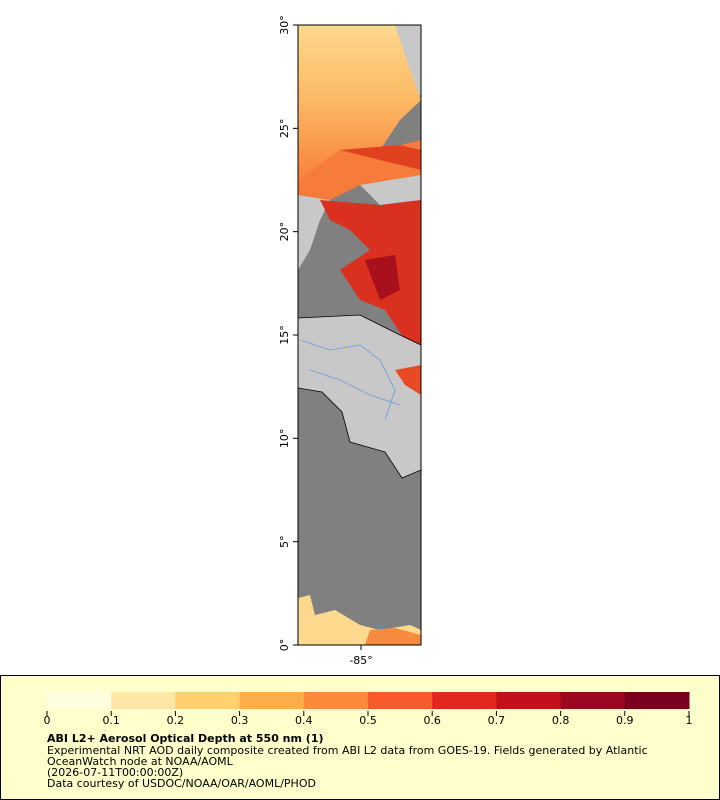  What do you see at coordinates (284, 335) in the screenshot?
I see `lat-tick-label: 15°` at bounding box center [284, 335].